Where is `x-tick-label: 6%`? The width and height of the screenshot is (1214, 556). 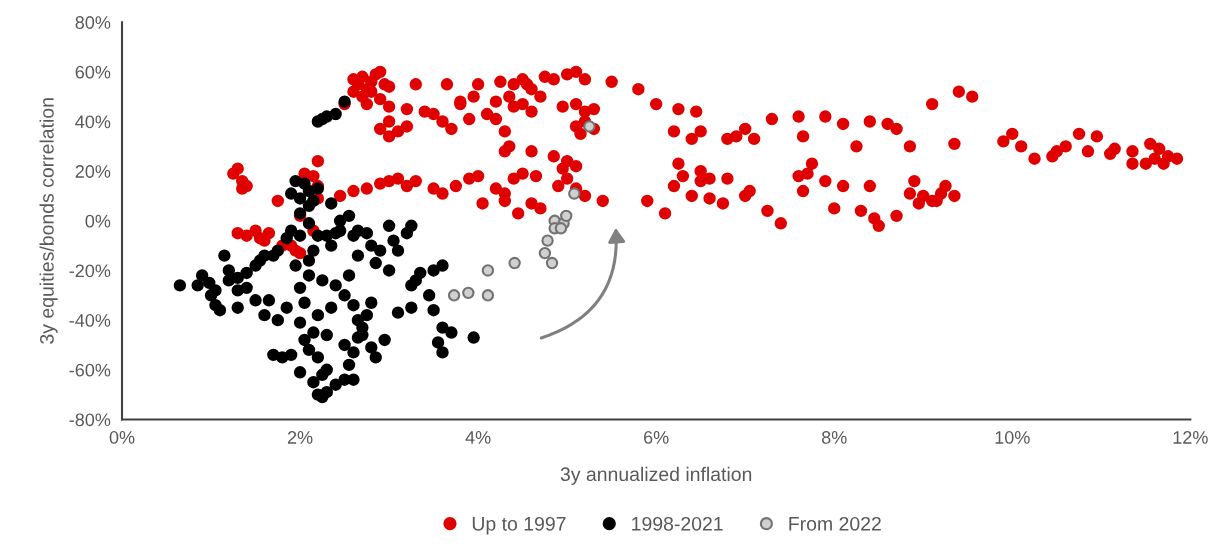 x-tick-label: 6% is located at coordinates (656, 437).